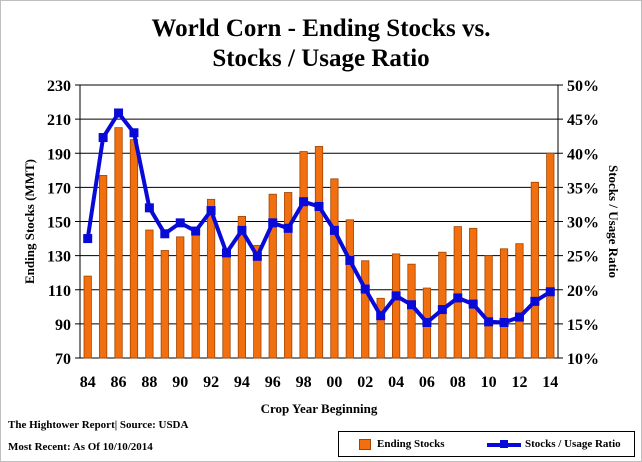 The height and width of the screenshot is (462, 642). I want to click on y2-tick-label: 50%, so click(583, 86).